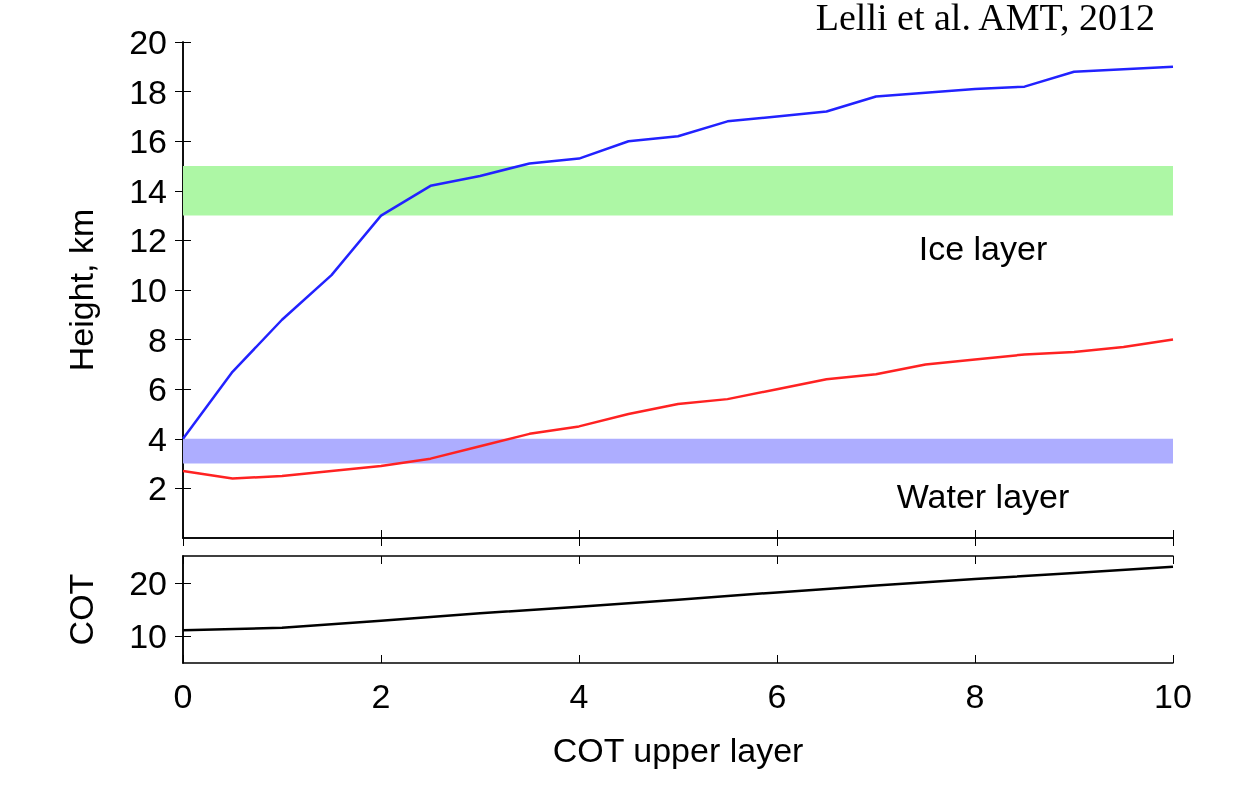 The width and height of the screenshot is (1237, 811). I want to click on x-tick-label: 2, so click(381, 696).